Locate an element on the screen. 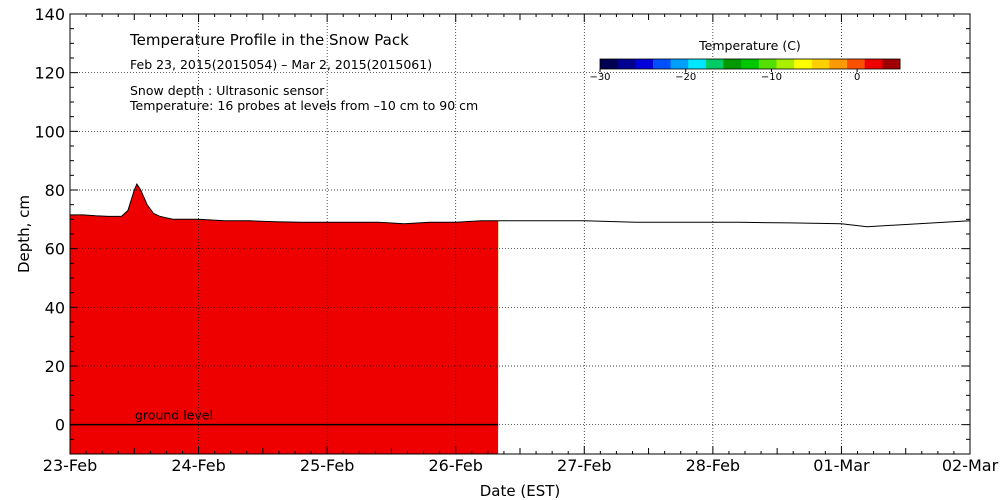 The width and height of the screenshot is (1000, 500). x-tick-label: 27-Feb is located at coordinates (584, 465).